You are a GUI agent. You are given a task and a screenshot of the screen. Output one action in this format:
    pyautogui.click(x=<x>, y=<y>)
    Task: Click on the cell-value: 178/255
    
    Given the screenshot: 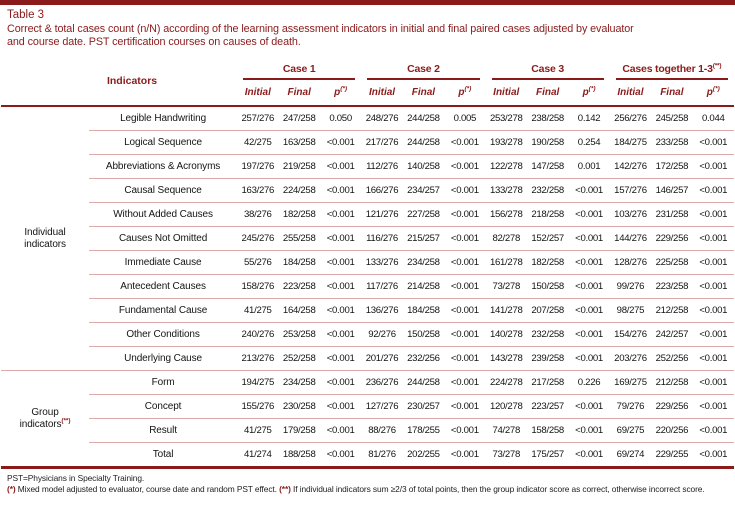 What is the action you would take?
    pyautogui.click(x=423, y=430)
    